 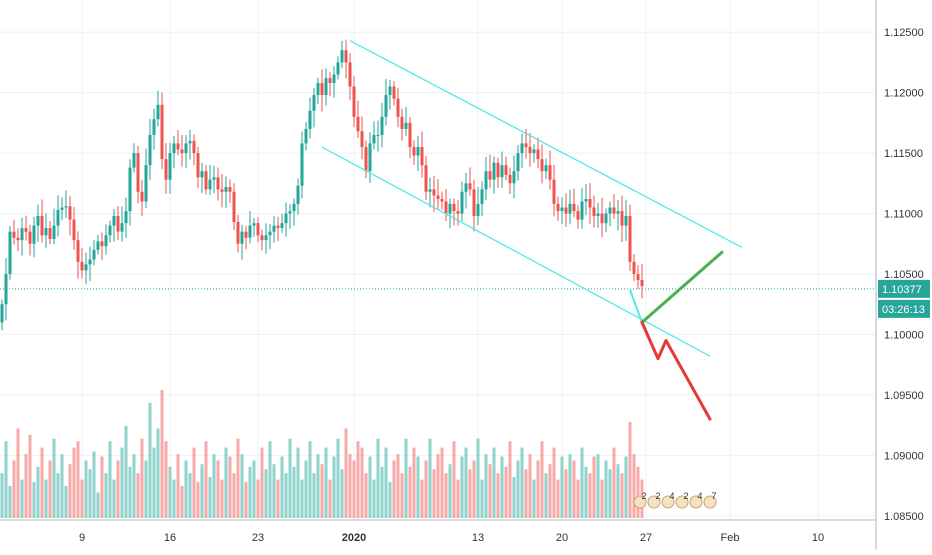 I want to click on y-tick-label: 1.11000, so click(x=903, y=215).